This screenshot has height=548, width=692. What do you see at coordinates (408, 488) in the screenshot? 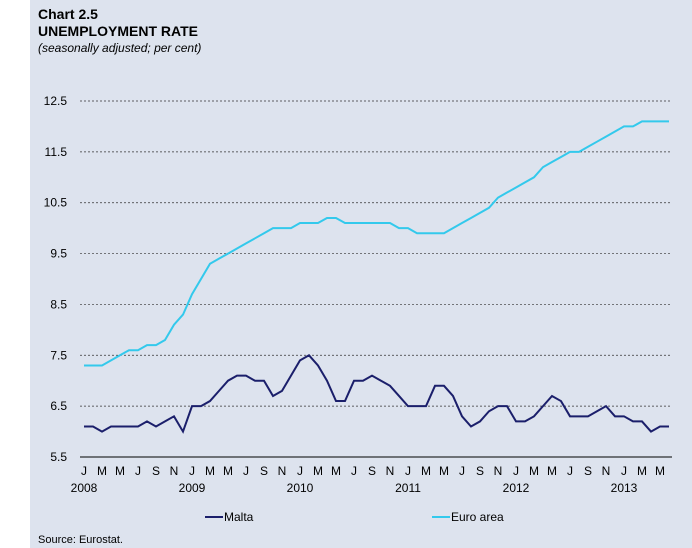
I see `x-year-label: 2011` at bounding box center [408, 488].